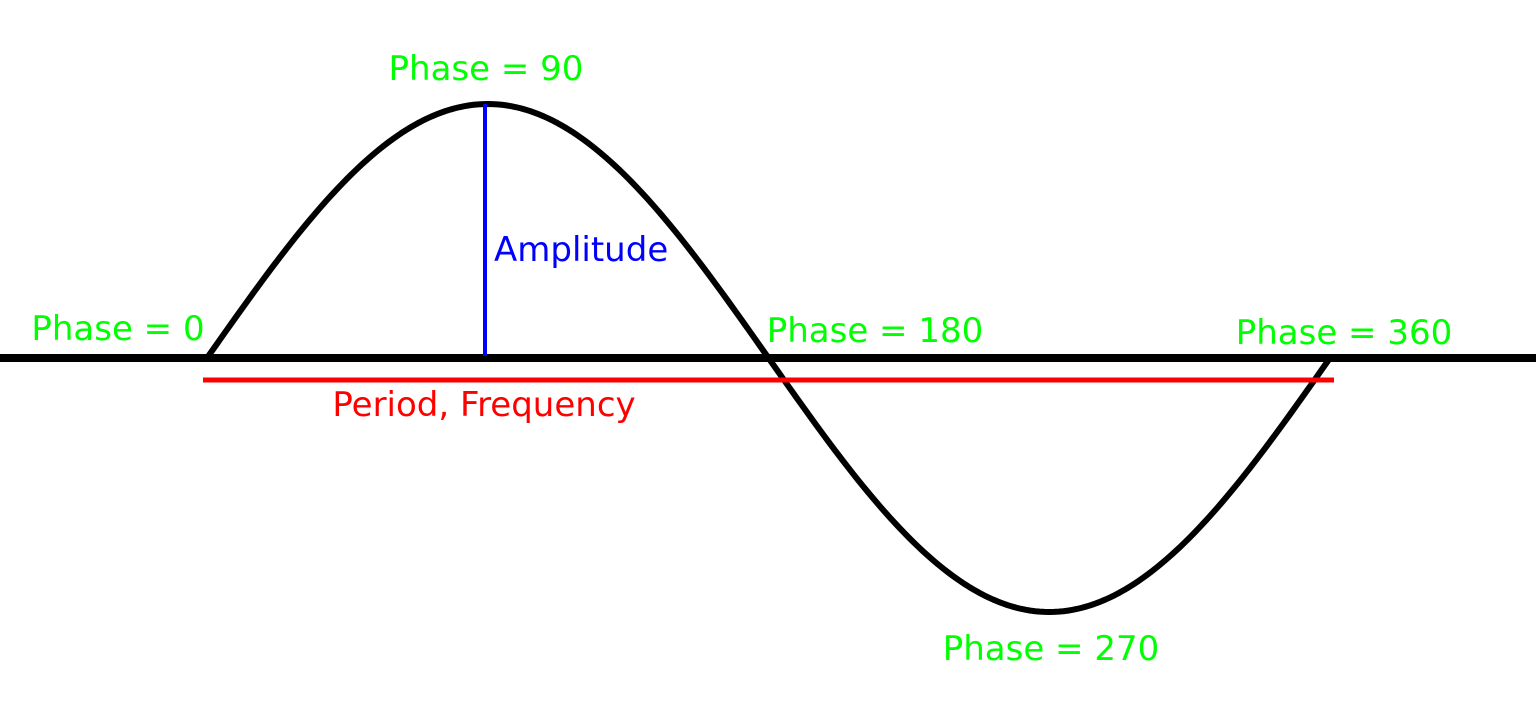 Image resolution: width=1536 pixels, height=720 pixels. I want to click on phase-0-label: Phase = 0, so click(117, 329).